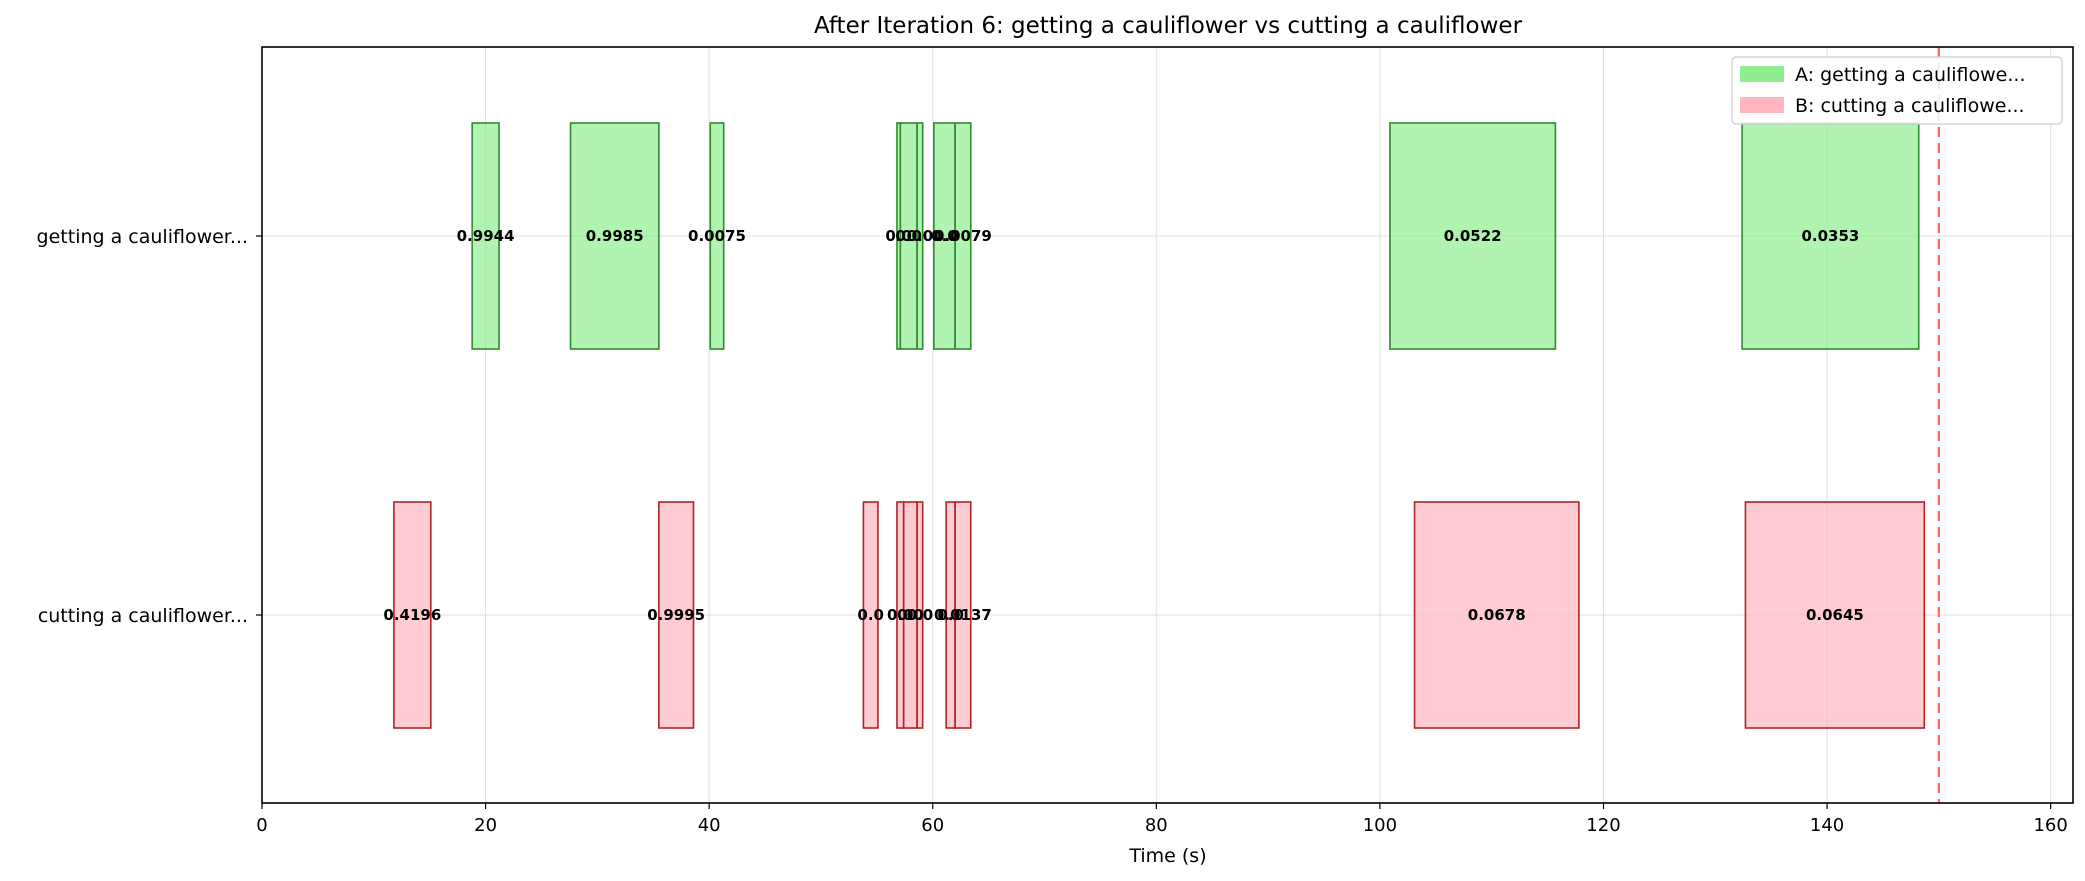  Describe the element at coordinates (932, 825) in the screenshot. I see `x-tick-label: 60` at that location.